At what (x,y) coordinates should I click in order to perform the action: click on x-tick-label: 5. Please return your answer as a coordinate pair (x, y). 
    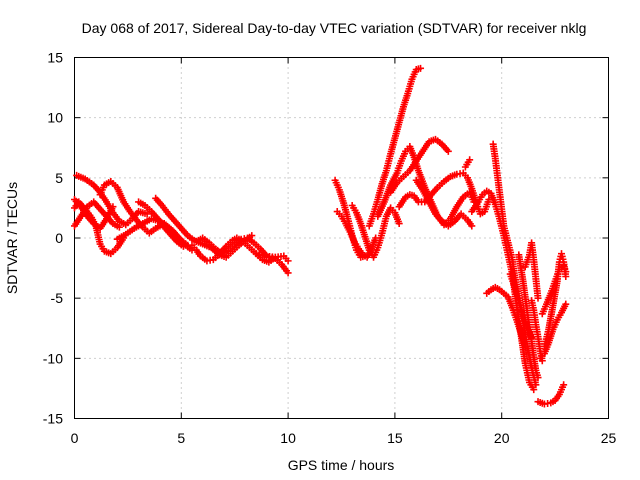
    Looking at the image, I should click on (181, 438).